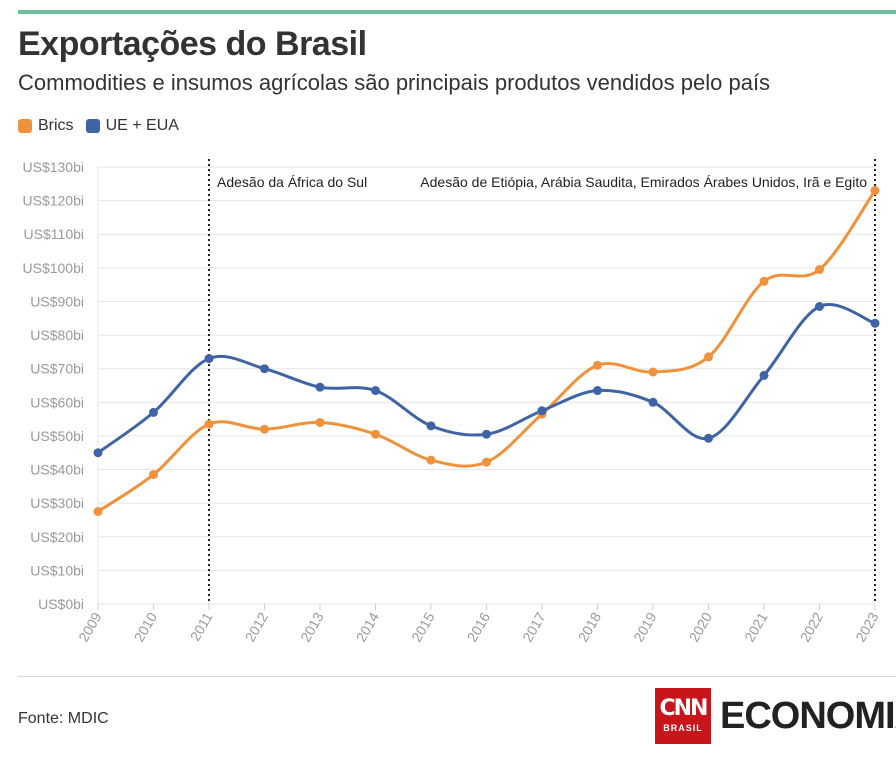 This screenshot has height=758, width=896. I want to click on x-tick-label: 2015, so click(423, 626).